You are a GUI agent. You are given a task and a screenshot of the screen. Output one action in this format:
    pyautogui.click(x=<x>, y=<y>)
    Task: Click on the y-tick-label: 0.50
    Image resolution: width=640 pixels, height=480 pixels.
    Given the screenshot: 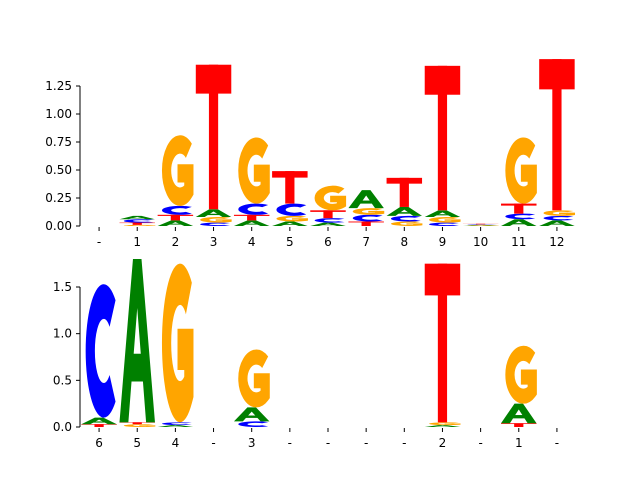 What is the action you would take?
    pyautogui.click(x=58, y=170)
    